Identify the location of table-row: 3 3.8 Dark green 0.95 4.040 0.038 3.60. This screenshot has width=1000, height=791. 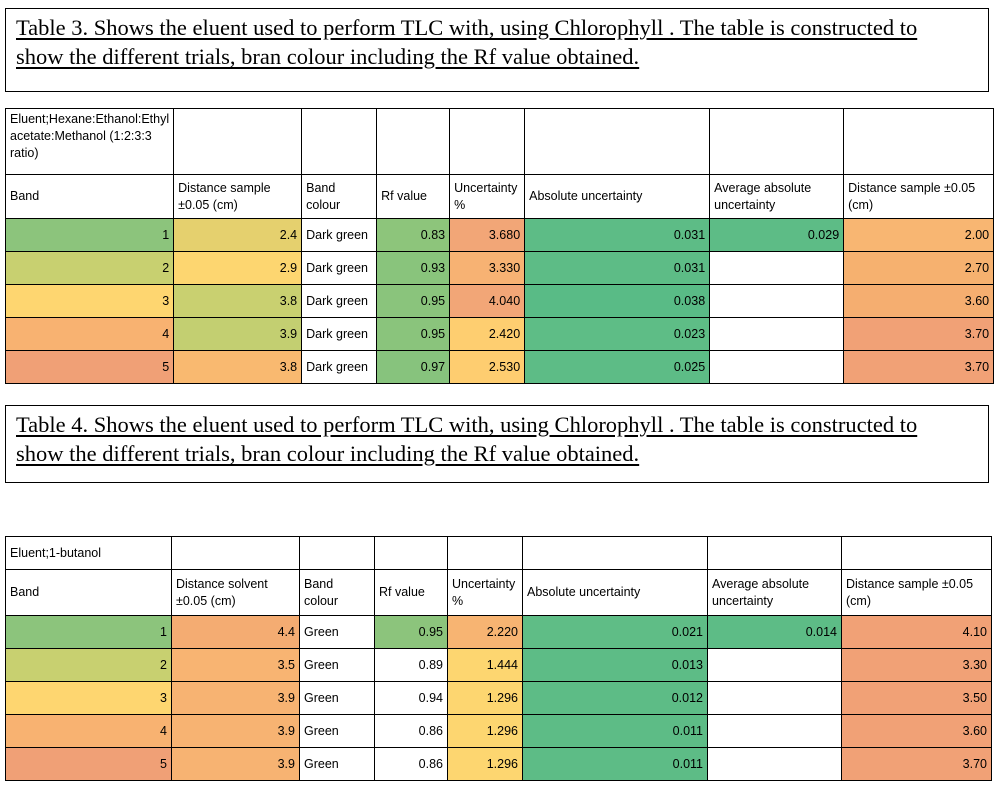
(499, 301).